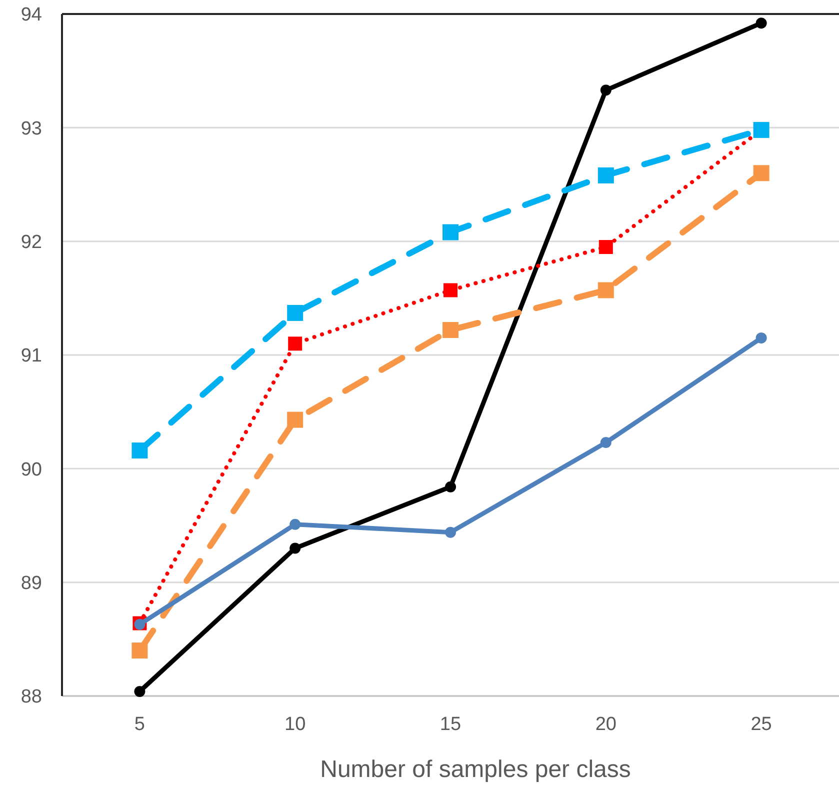  I want to click on x-tick-label: 25, so click(761, 724).